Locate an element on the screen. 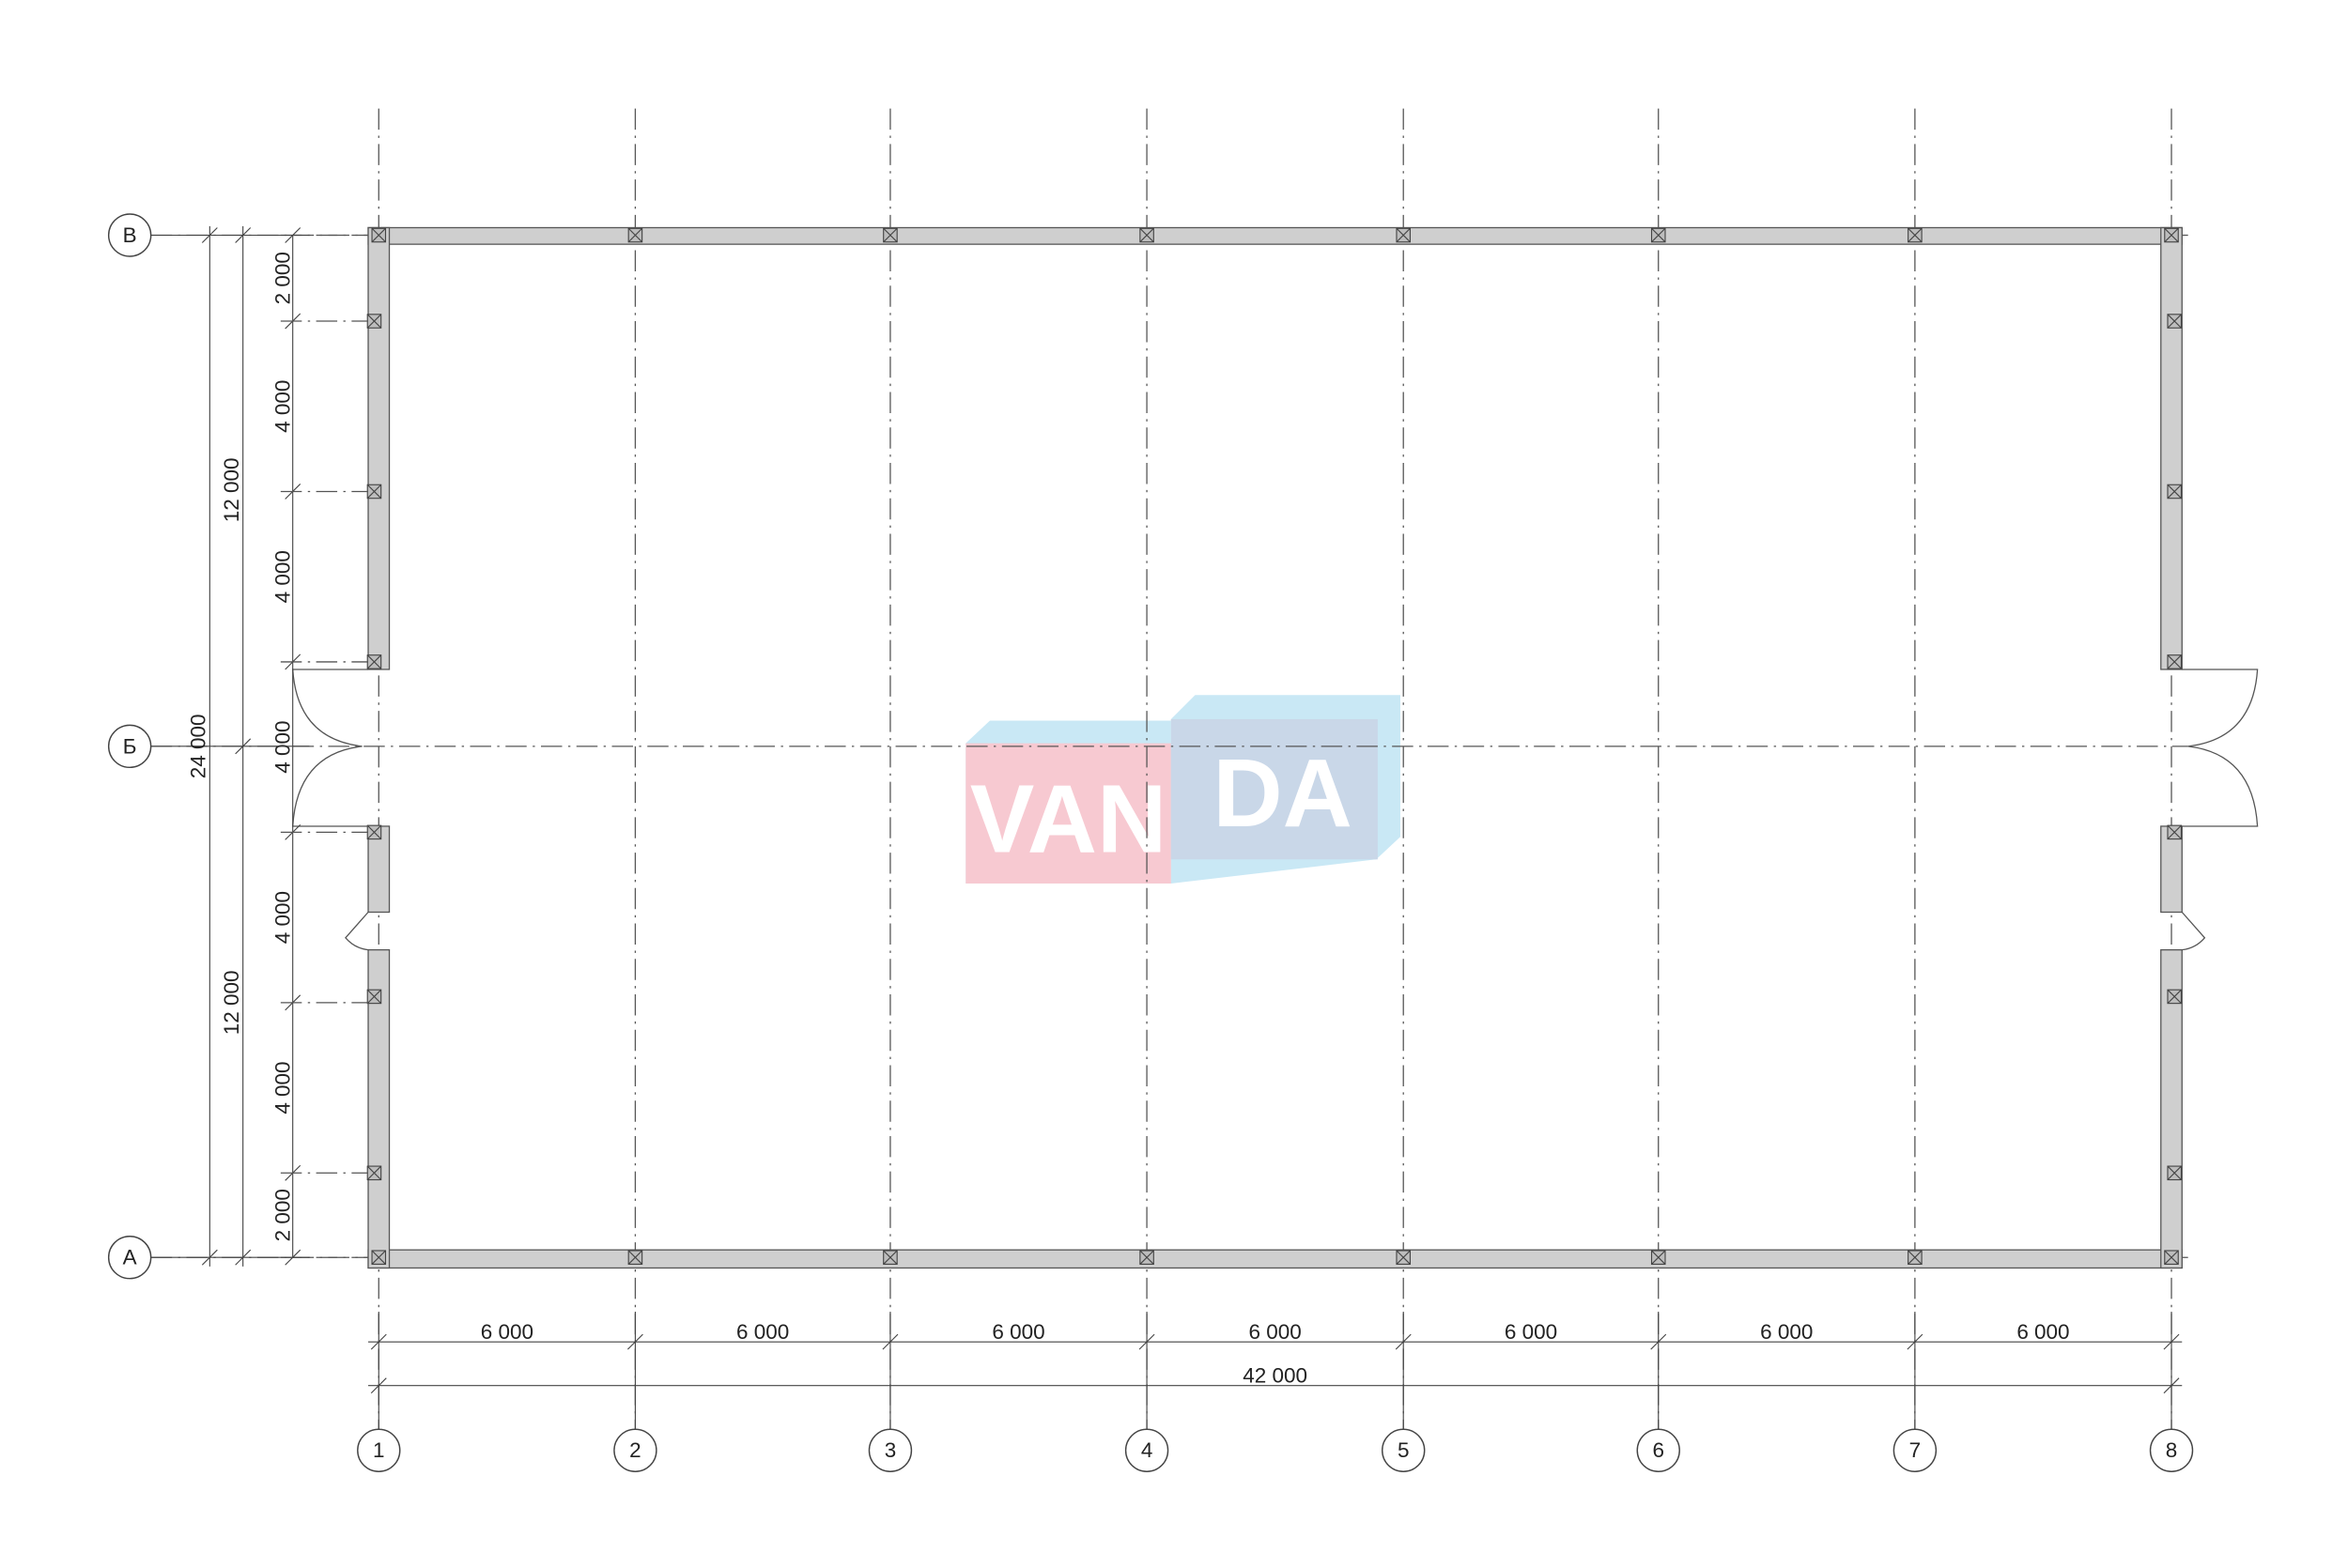 The image size is (2348, 1568). axis-label: 4 is located at coordinates (1147, 1450).